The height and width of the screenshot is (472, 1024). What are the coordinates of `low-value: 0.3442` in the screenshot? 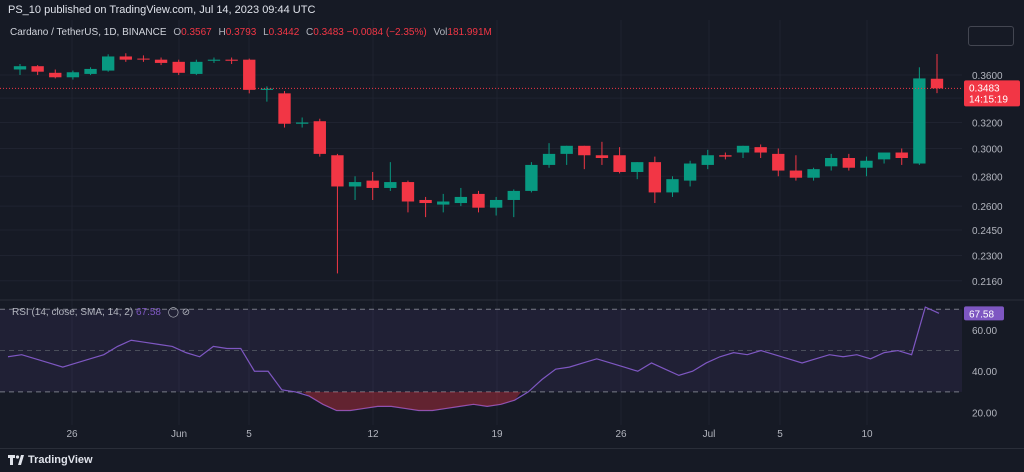 It's located at (284, 32).